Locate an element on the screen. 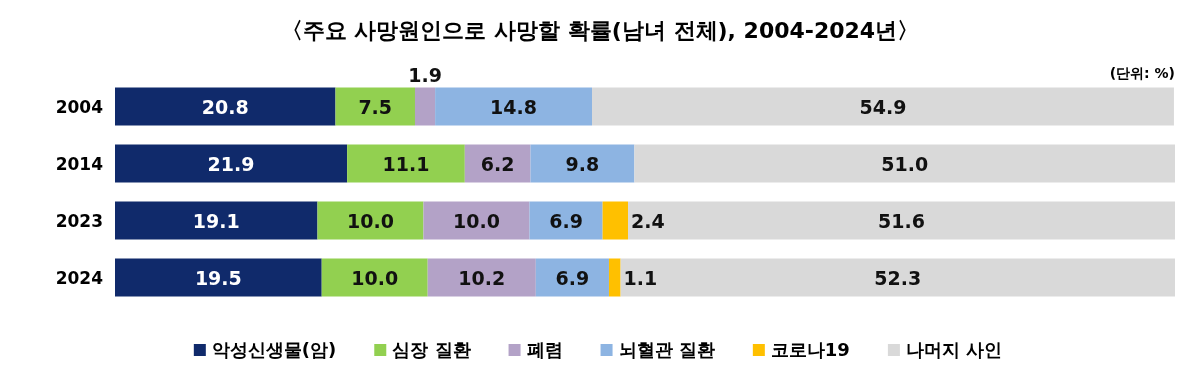 Image resolution: width=1200 pixels, height=390 pixels. data-label: 10.2 is located at coordinates (482, 277).